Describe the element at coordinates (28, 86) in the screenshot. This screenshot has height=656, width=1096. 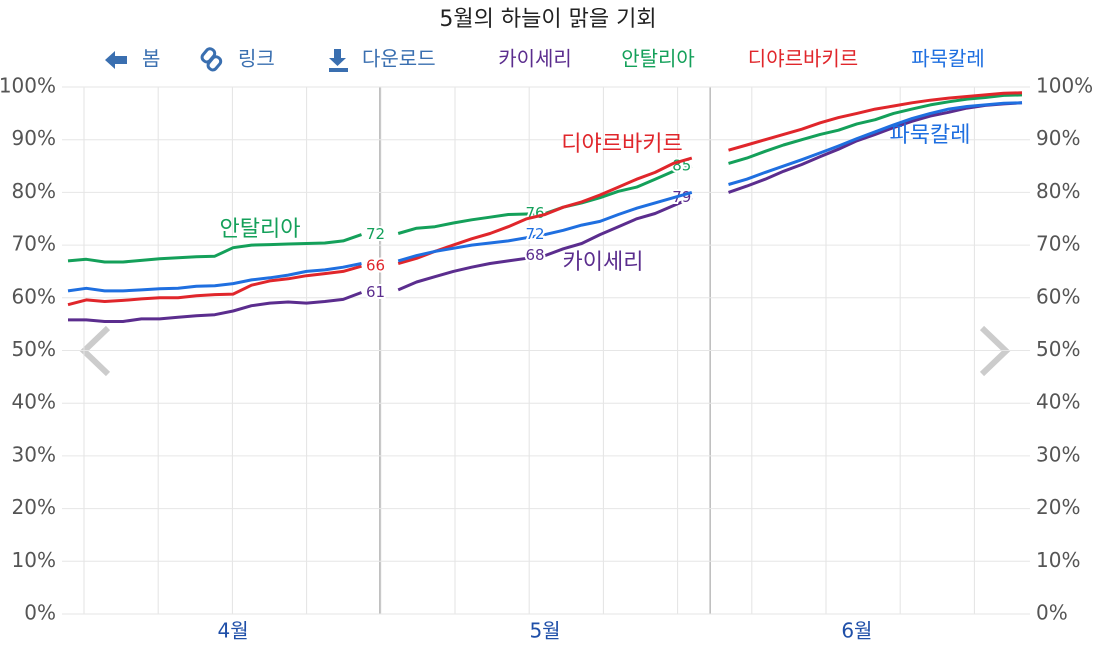
I see `y-tick-label: 100%` at that location.